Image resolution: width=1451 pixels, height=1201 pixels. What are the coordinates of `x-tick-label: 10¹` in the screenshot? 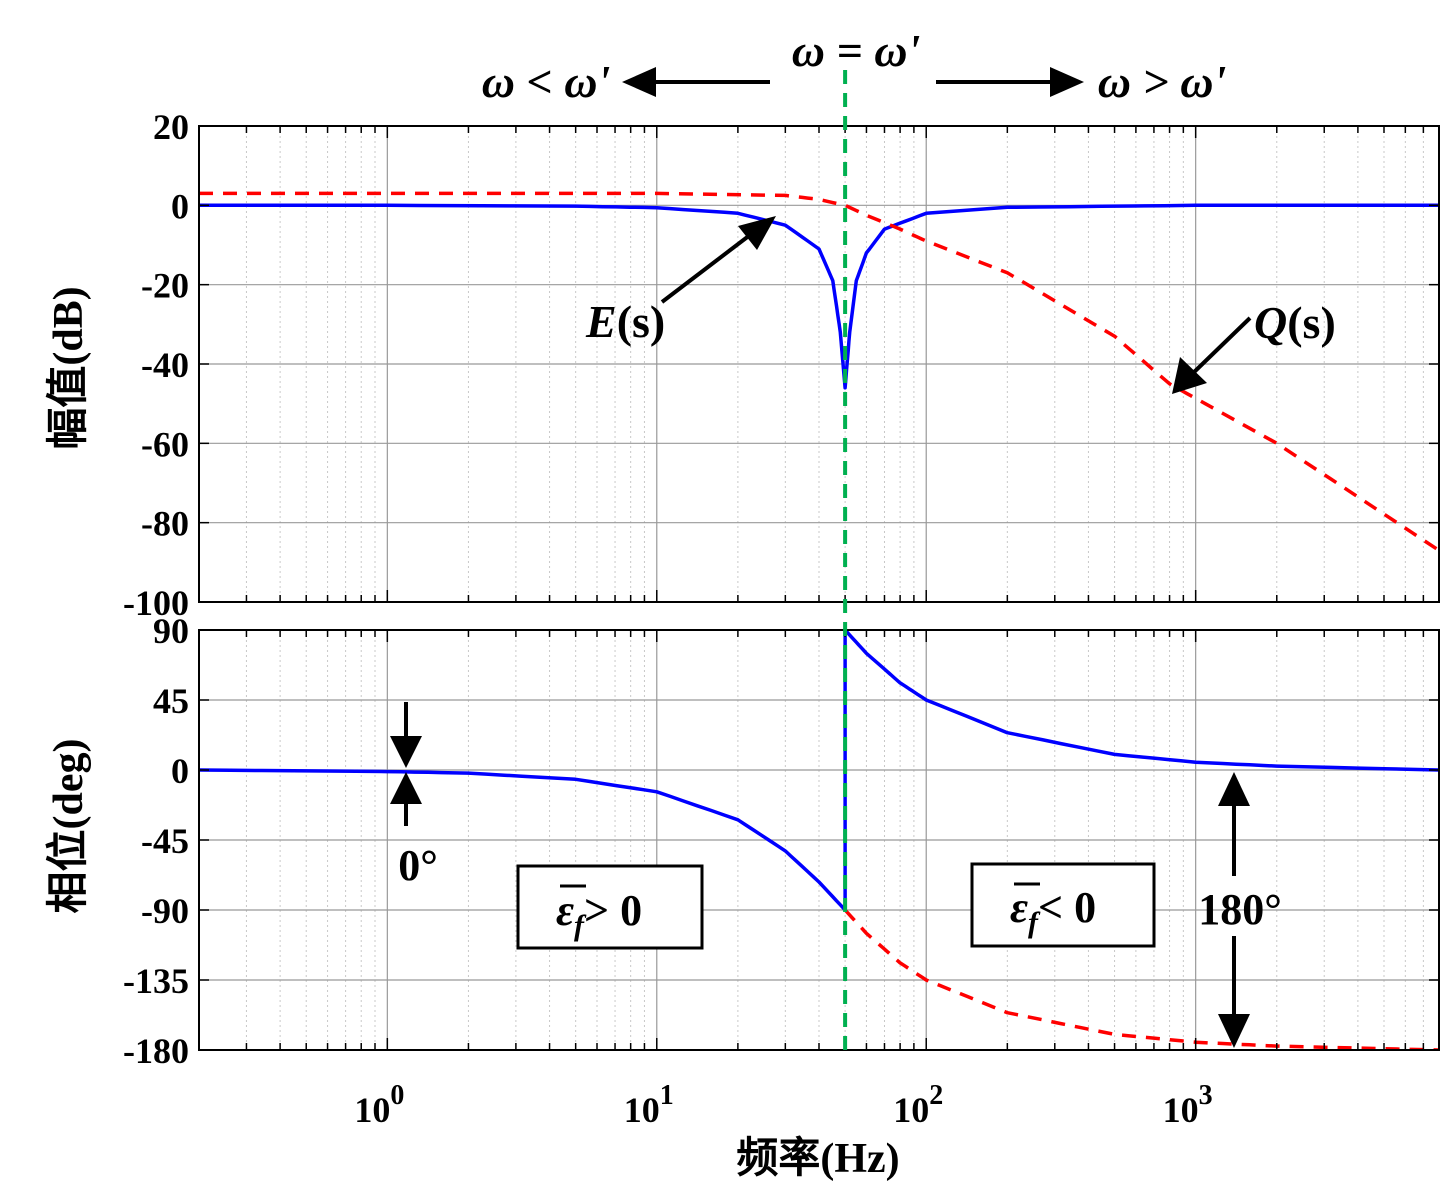 It's located at (649, 1105).